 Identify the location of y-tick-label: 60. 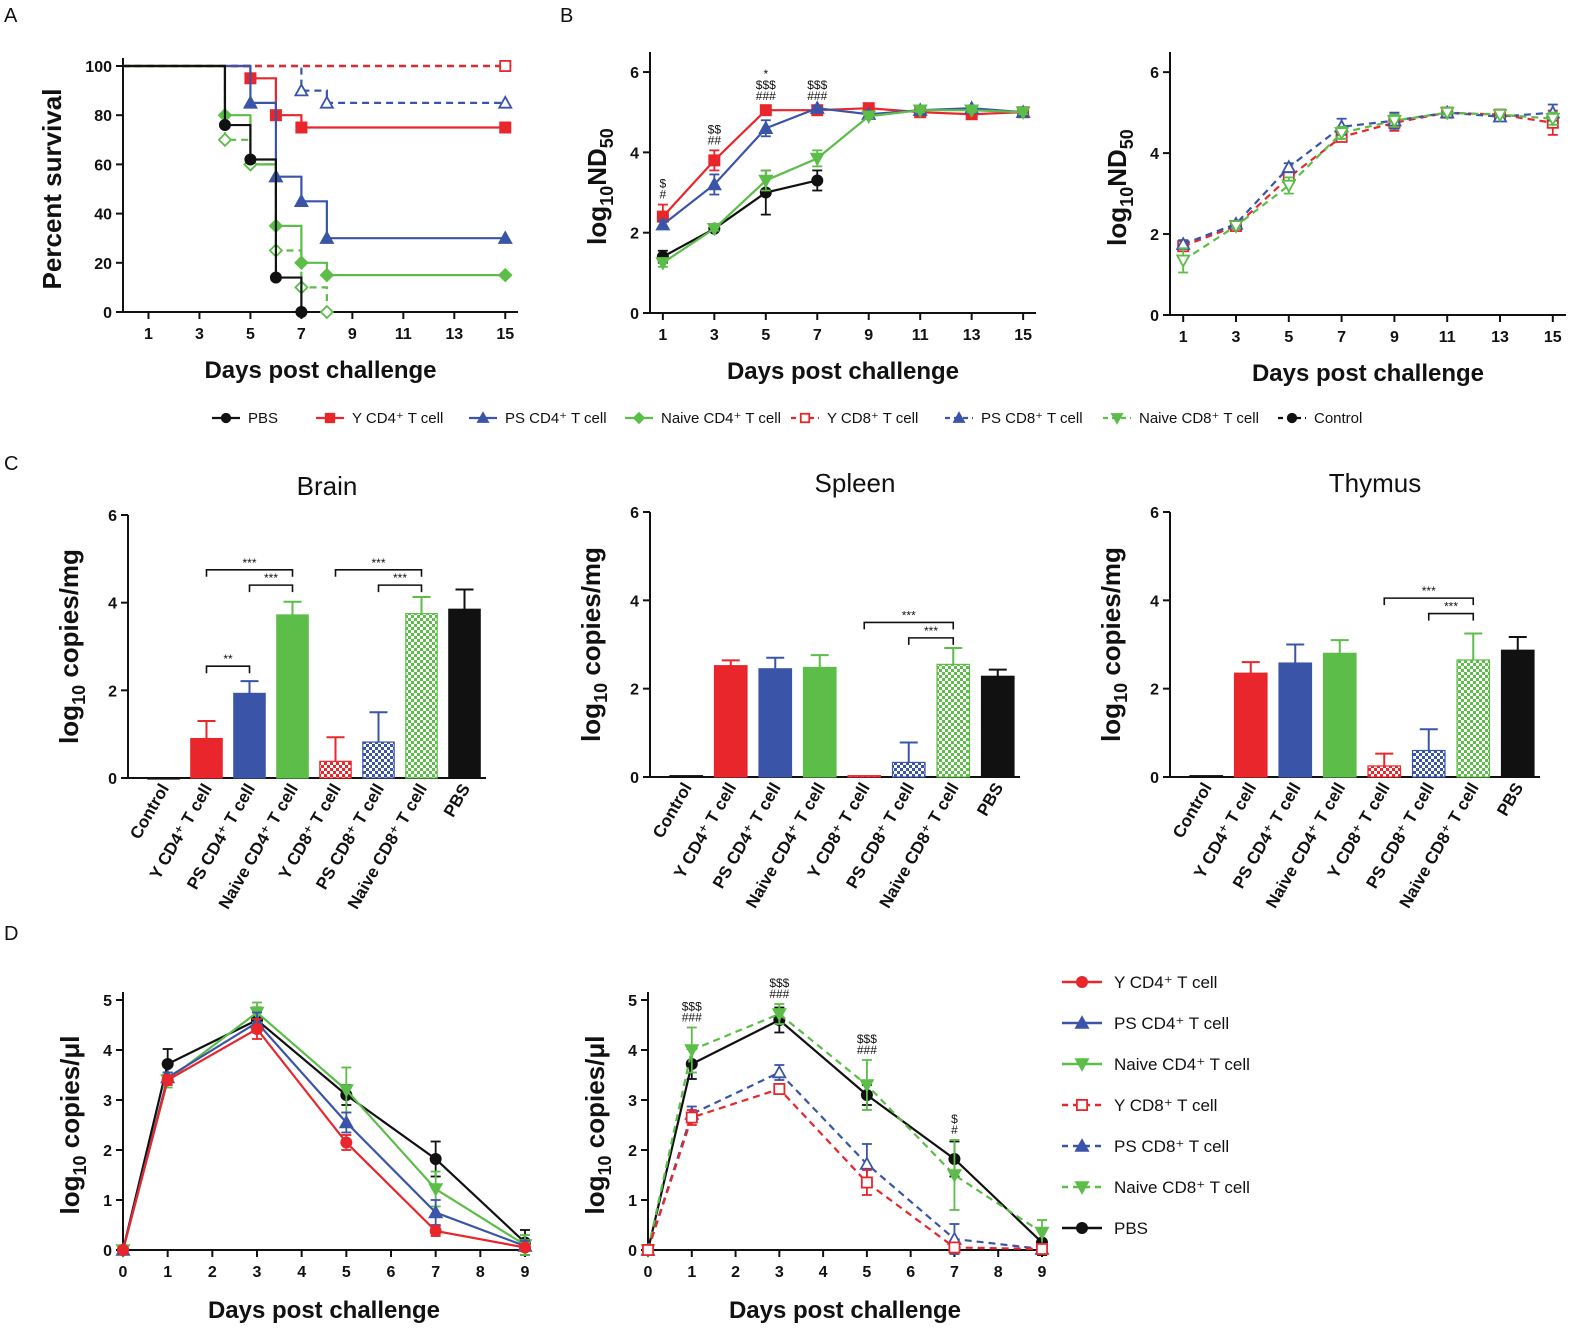
(103, 165).